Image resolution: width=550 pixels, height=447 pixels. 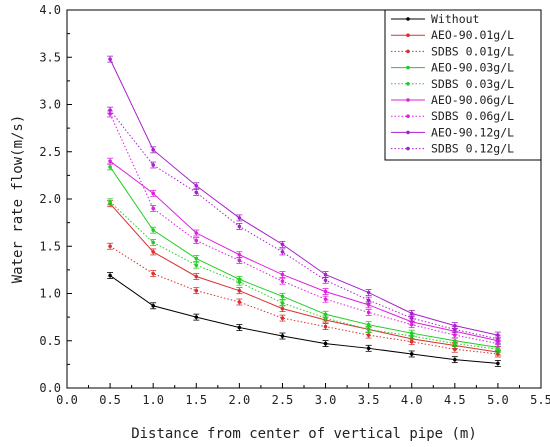 What do you see at coordinates (50, 57) in the screenshot?
I see `y-tick-label: 3.5` at bounding box center [50, 57].